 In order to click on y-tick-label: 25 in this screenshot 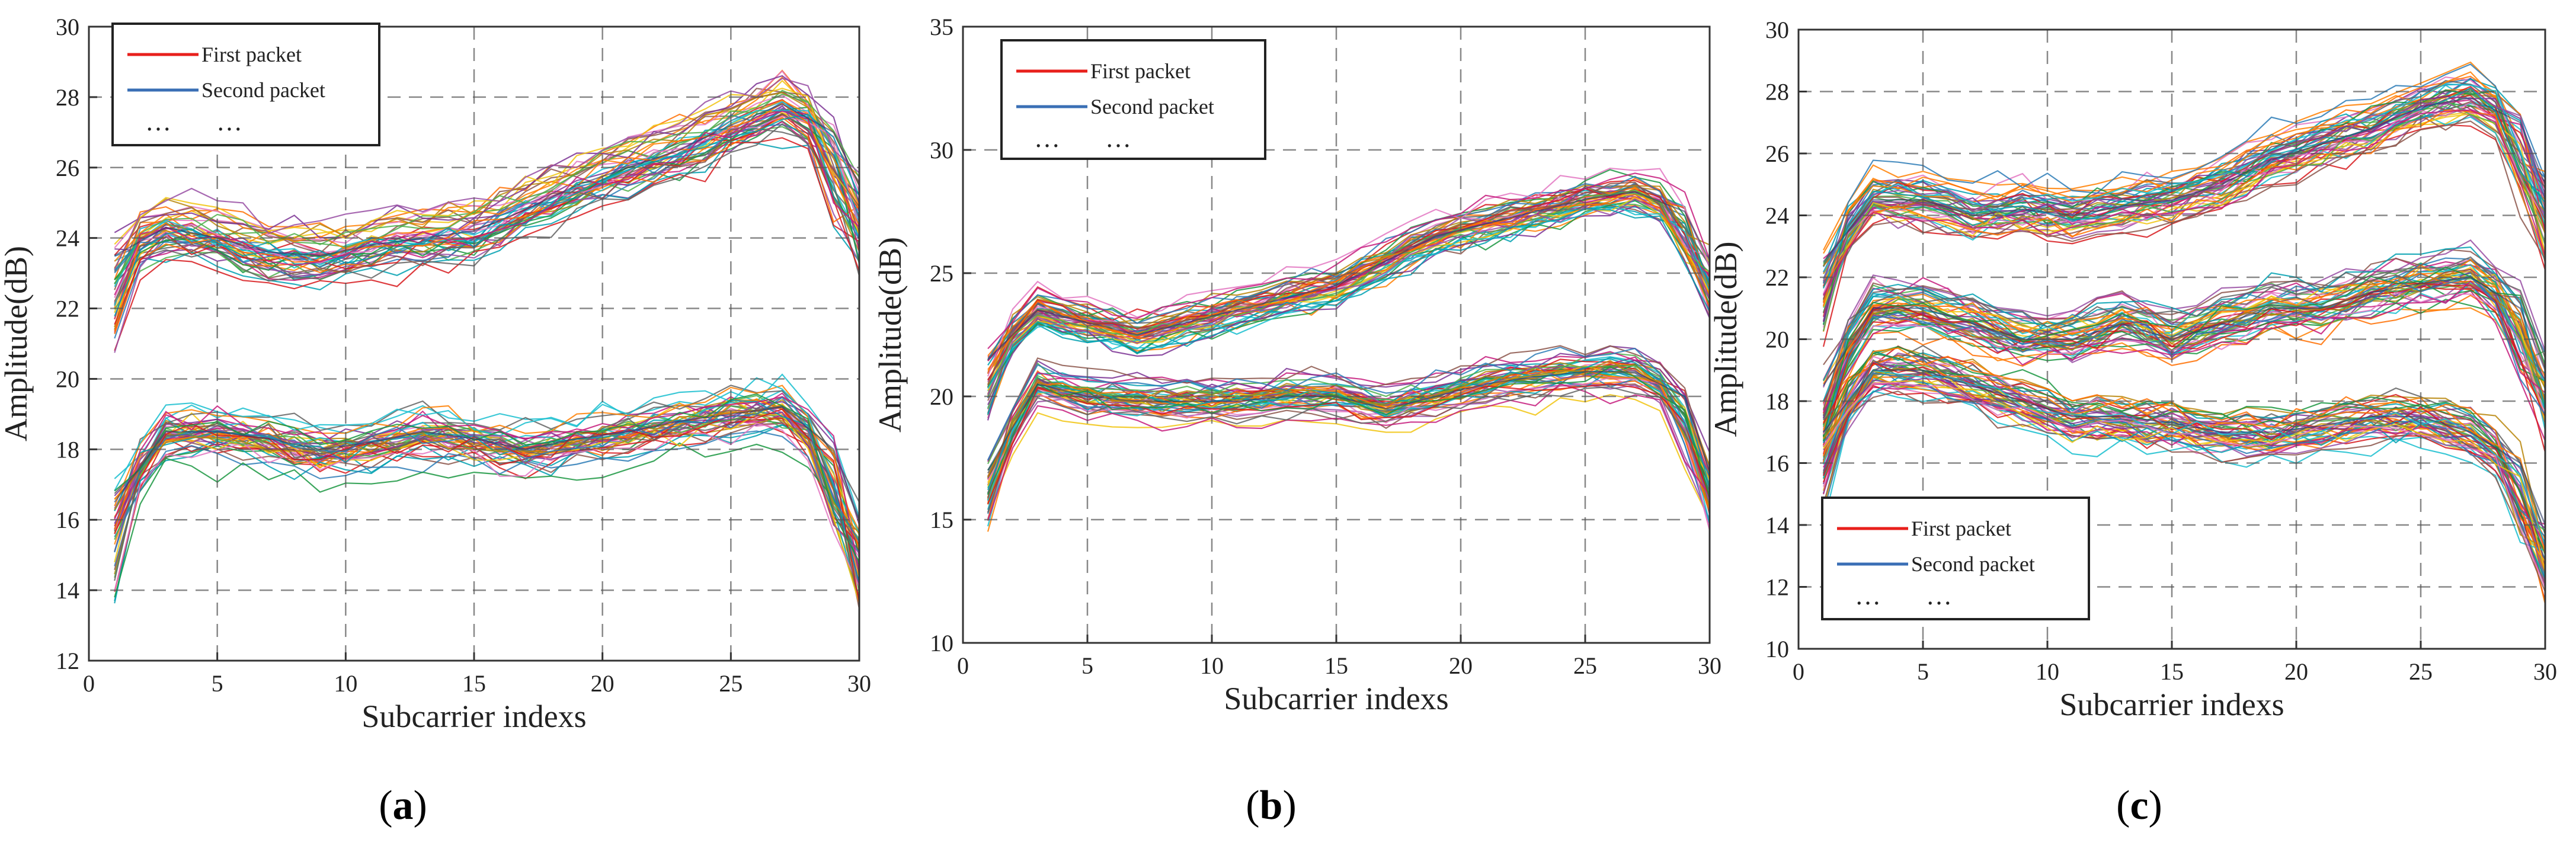, I will do `click(941, 273)`.